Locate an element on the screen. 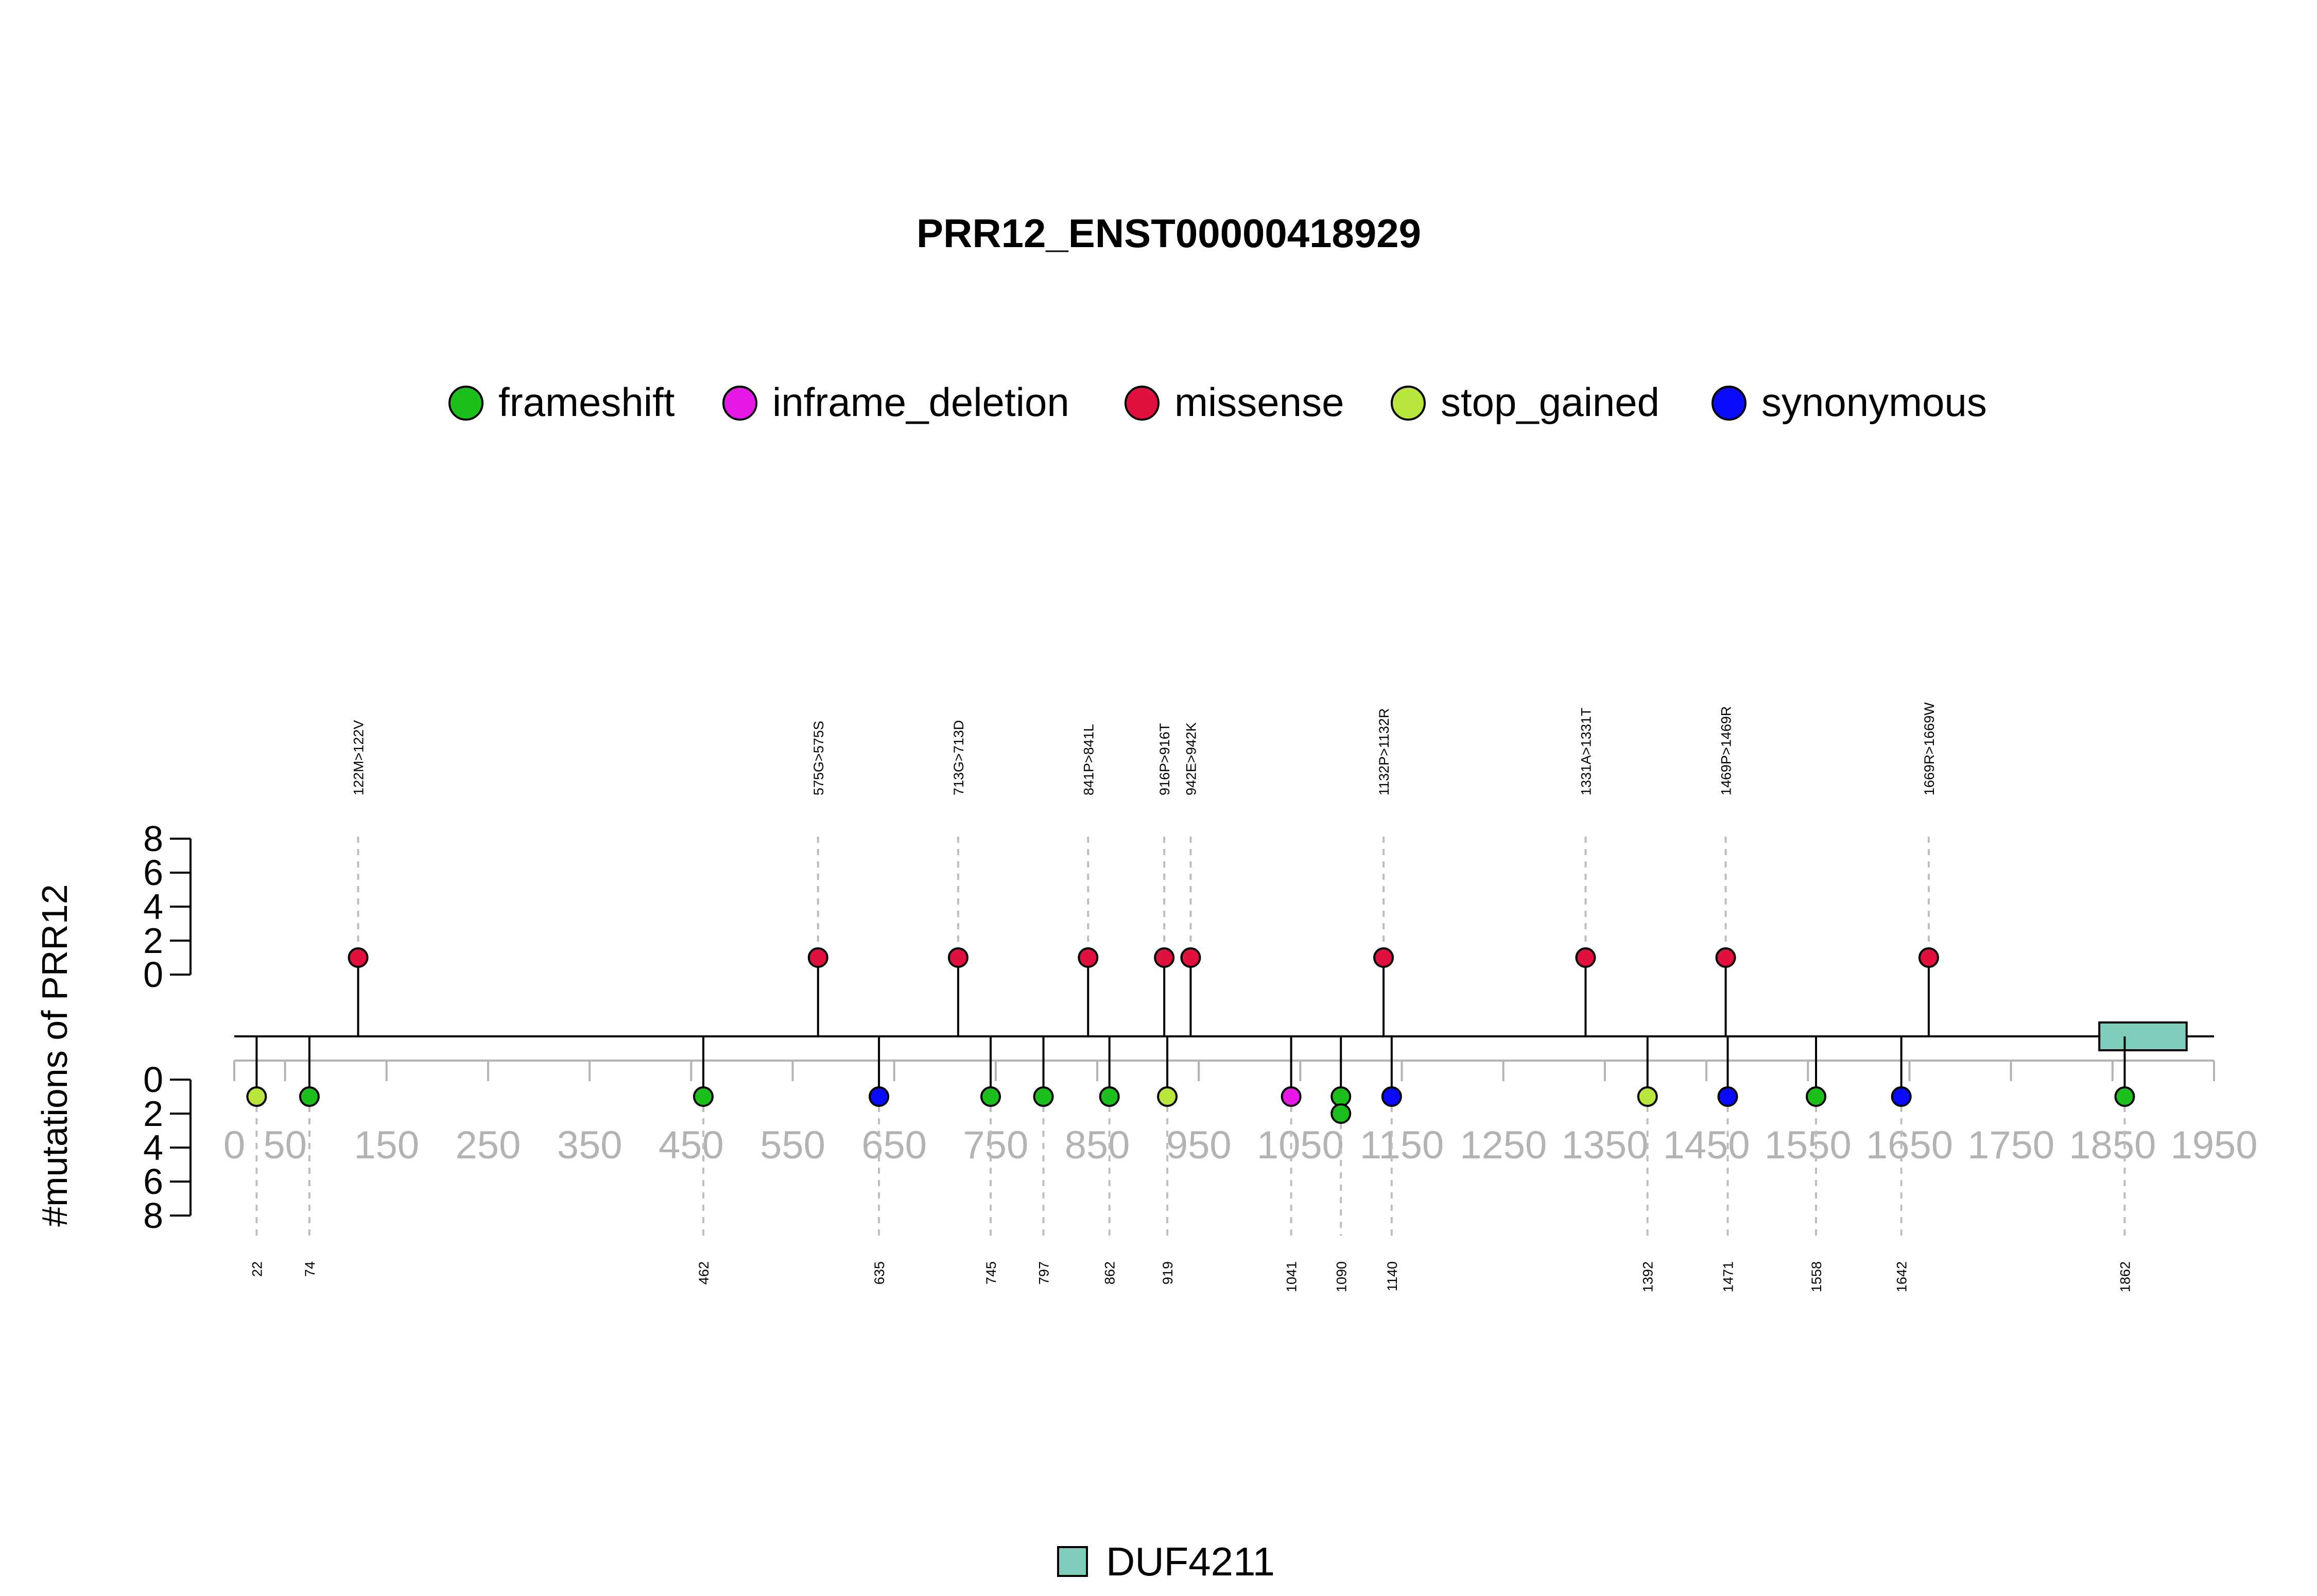 This screenshot has height=1596, width=2317. domain-legend-label: DUF4211 is located at coordinates (1190, 1561).